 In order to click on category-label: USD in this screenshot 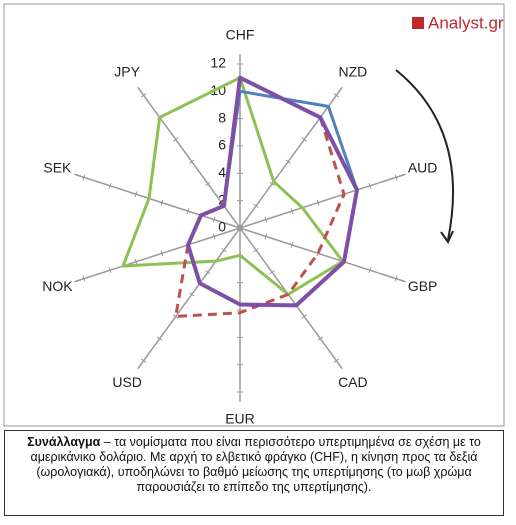, I will do `click(127, 382)`.